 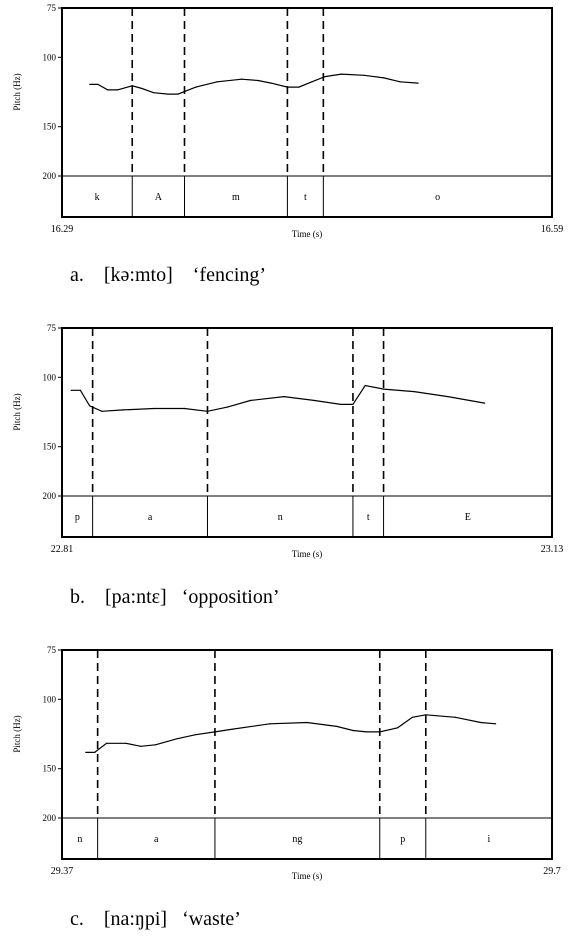 I want to click on segment-label-t: t, so click(x=305, y=197).